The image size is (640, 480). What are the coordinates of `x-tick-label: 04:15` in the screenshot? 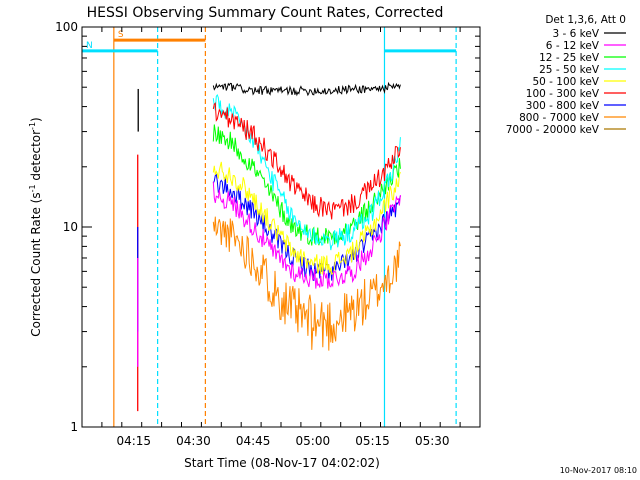 It's located at (133, 441).